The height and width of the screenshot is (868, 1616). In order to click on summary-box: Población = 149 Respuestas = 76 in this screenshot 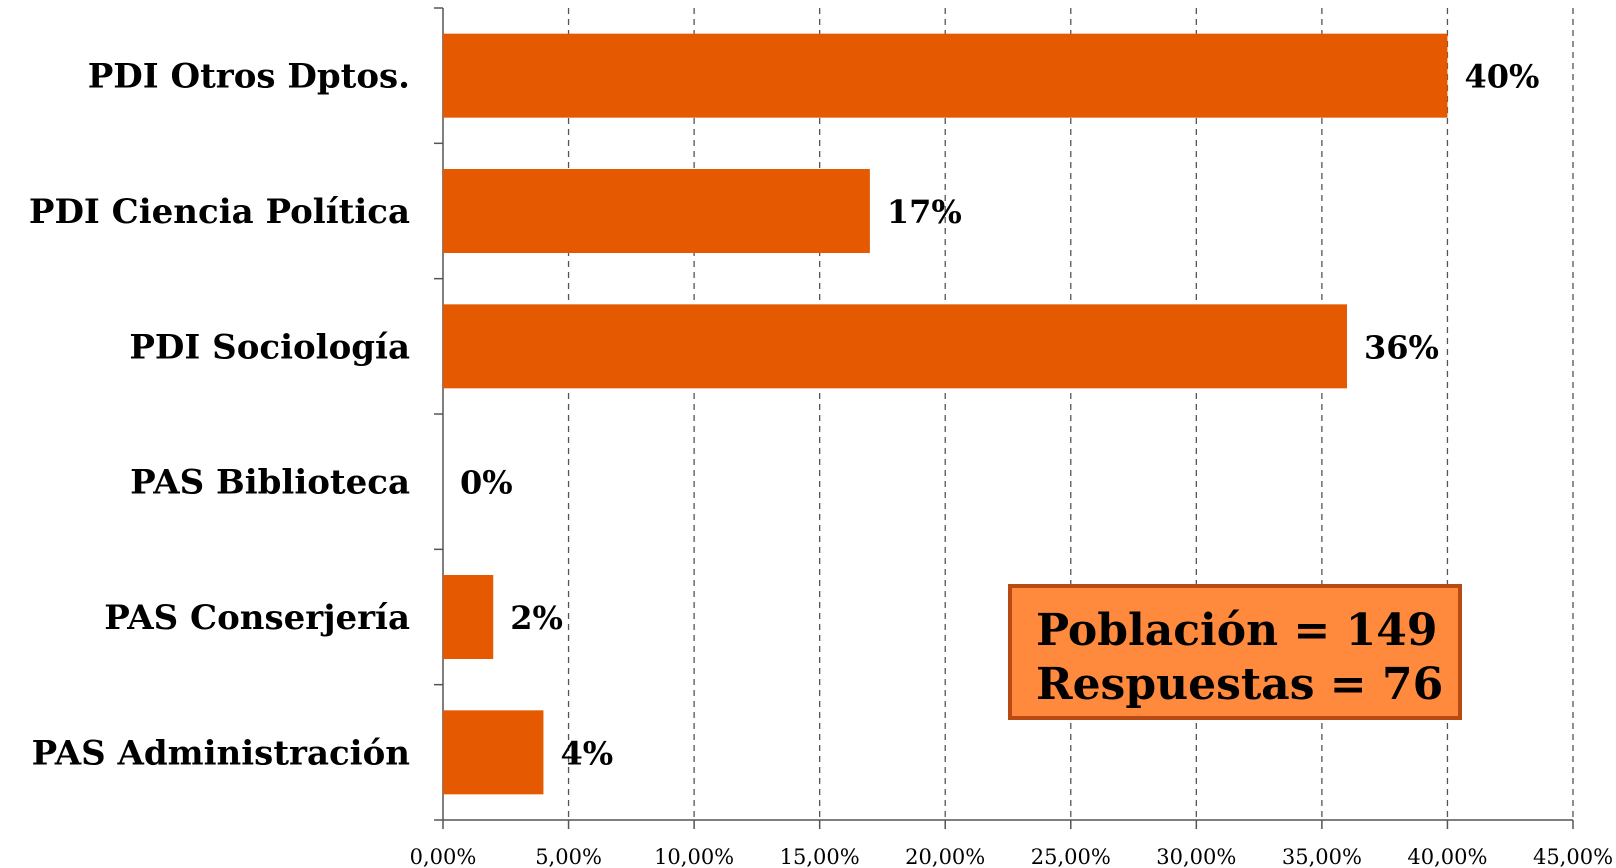, I will do `click(1235, 652)`.